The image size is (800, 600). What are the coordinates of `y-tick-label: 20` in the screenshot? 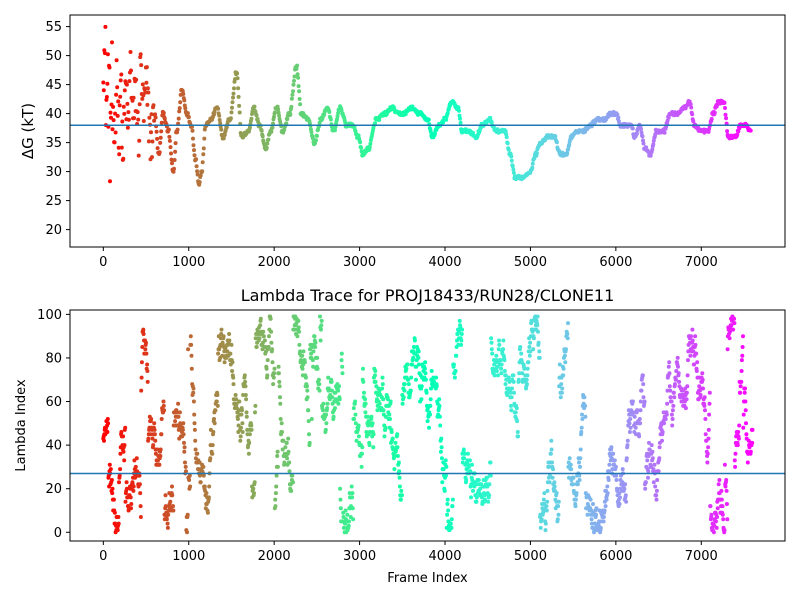 It's located at (53, 230).